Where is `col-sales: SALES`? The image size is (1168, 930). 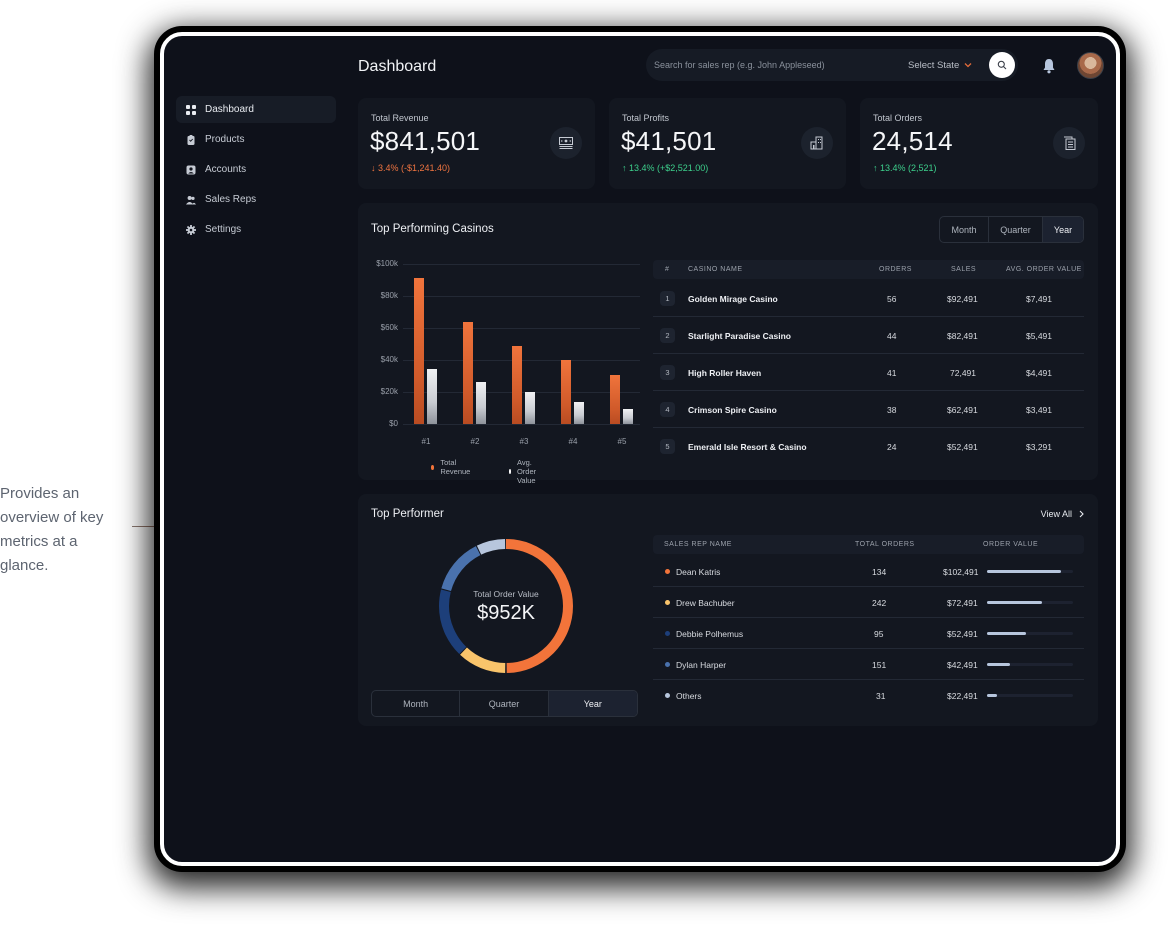 col-sales: SALES is located at coordinates (964, 269).